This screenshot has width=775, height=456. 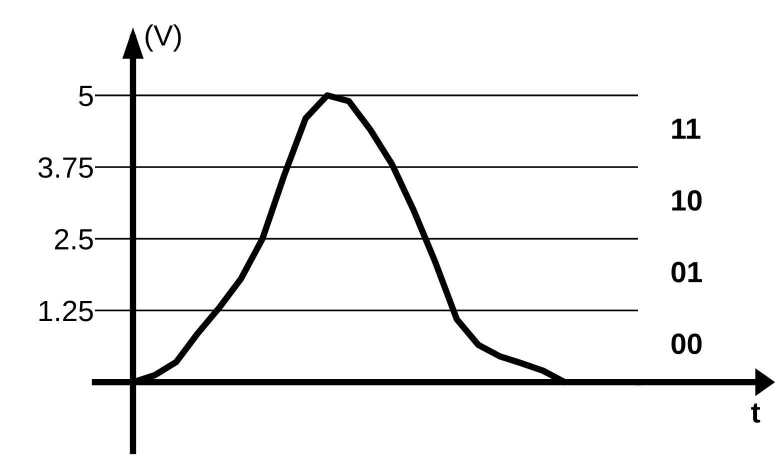 What do you see at coordinates (66, 311) in the screenshot?
I see `y-tick-label: 1.25` at bounding box center [66, 311].